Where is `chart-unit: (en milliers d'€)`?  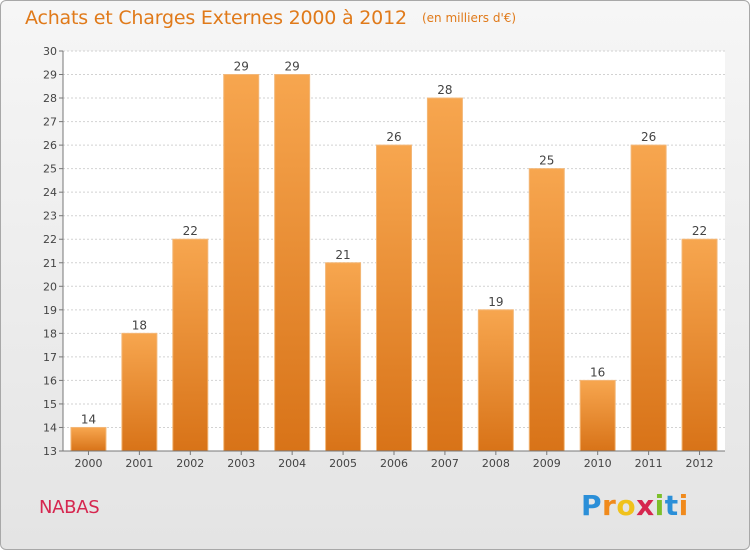 chart-unit: (en milliers d'€) is located at coordinates (469, 18).